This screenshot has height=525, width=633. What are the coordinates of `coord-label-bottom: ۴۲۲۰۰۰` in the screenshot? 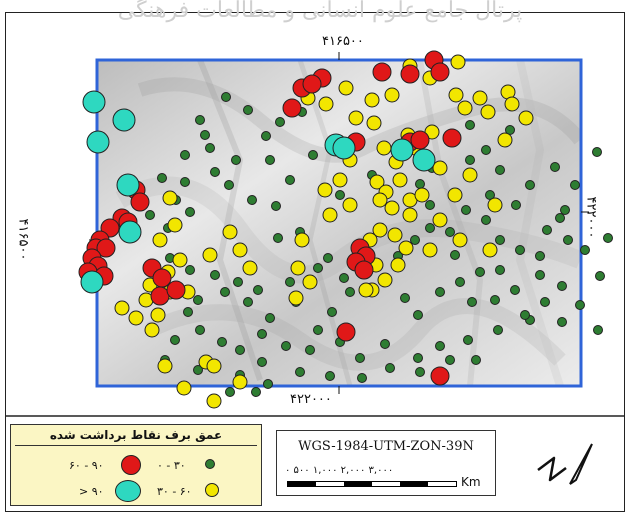 It's located at (311, 399).